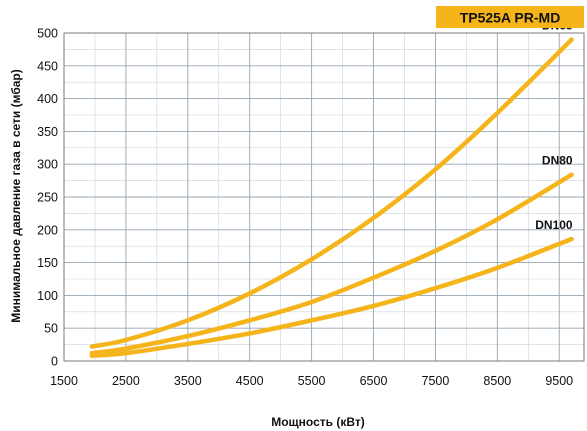  I want to click on chart-badge-background, so click(510, 17).